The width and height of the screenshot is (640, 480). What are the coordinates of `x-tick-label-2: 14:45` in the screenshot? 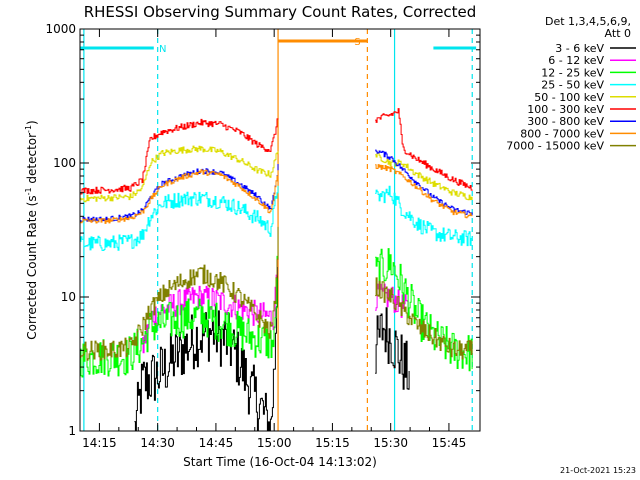 It's located at (216, 443).